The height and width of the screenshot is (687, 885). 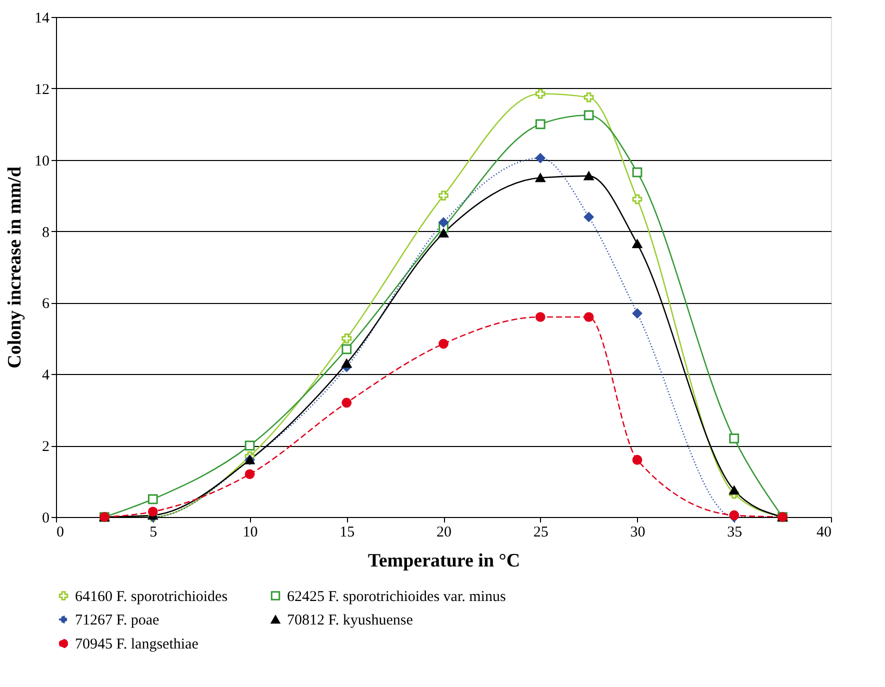 What do you see at coordinates (824, 532) in the screenshot?
I see `x-tick-label: 40` at bounding box center [824, 532].